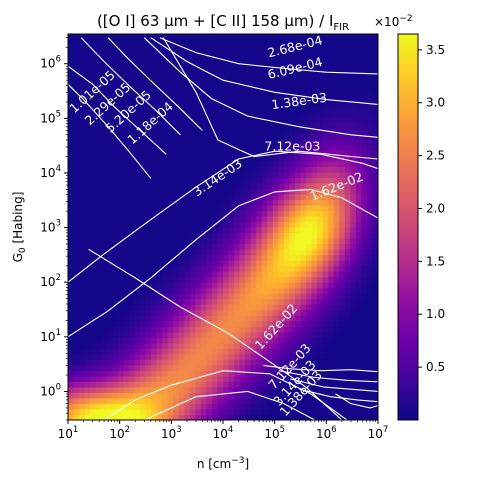 The width and height of the screenshot is (479, 483). I want to click on colorbar-ticks: 0.51.01.52.02.53.03.5, so click(431, 208).